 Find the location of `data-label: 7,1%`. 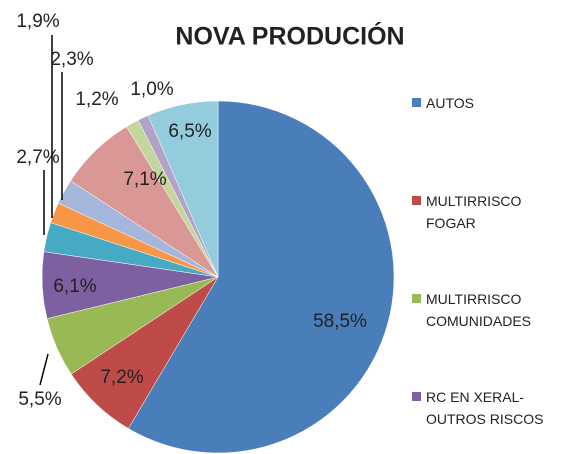

data-label: 7,1% is located at coordinates (144, 179).